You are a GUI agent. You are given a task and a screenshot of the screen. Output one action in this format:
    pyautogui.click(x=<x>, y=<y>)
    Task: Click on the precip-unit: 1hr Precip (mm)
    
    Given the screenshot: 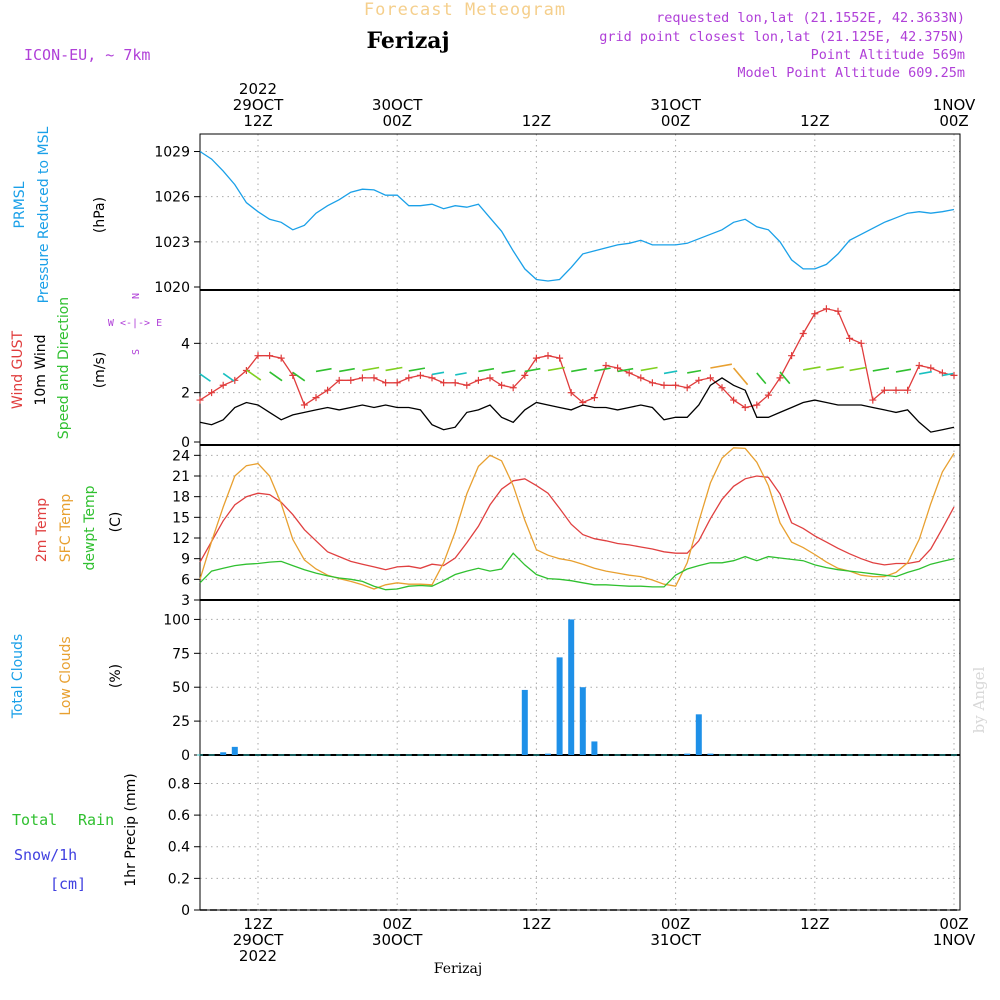 What is the action you would take?
    pyautogui.click(x=131, y=829)
    